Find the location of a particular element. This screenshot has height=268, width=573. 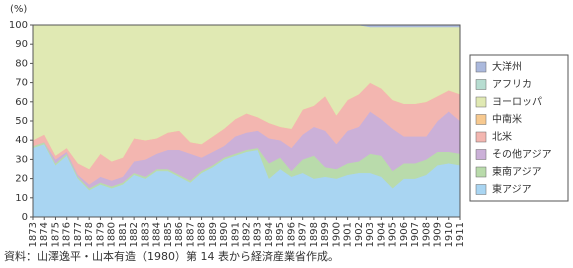

y-tick-label: 30 is located at coordinates (21, 159).